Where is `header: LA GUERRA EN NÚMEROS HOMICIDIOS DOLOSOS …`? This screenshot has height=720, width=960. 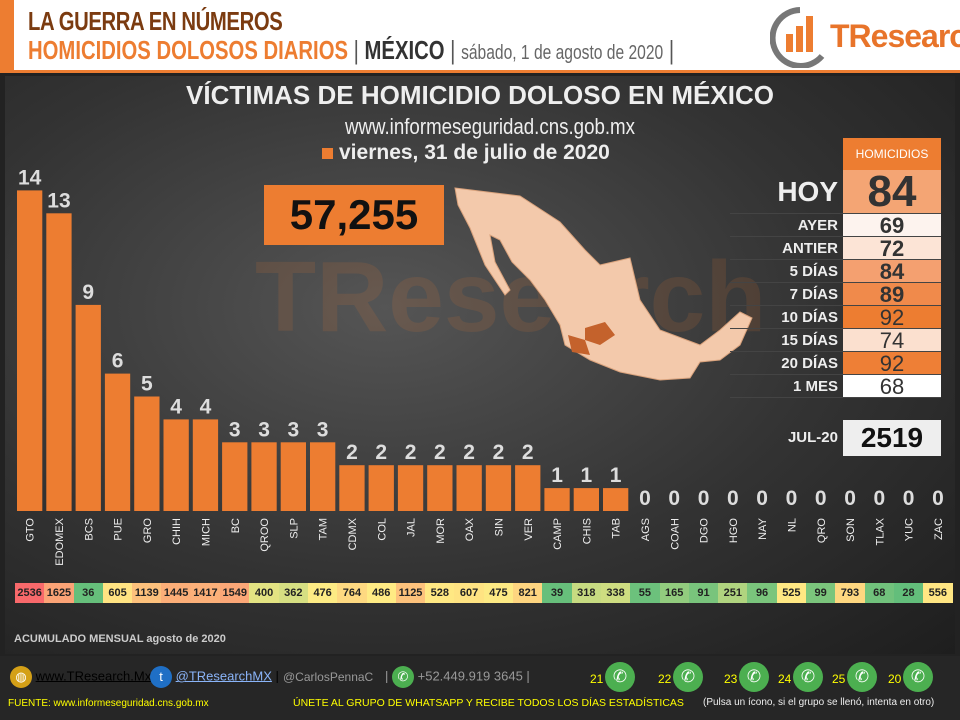 header: LA GUERRA EN NÚMEROS HOMICIDIOS DOLOSOS … is located at coordinates (480, 36).